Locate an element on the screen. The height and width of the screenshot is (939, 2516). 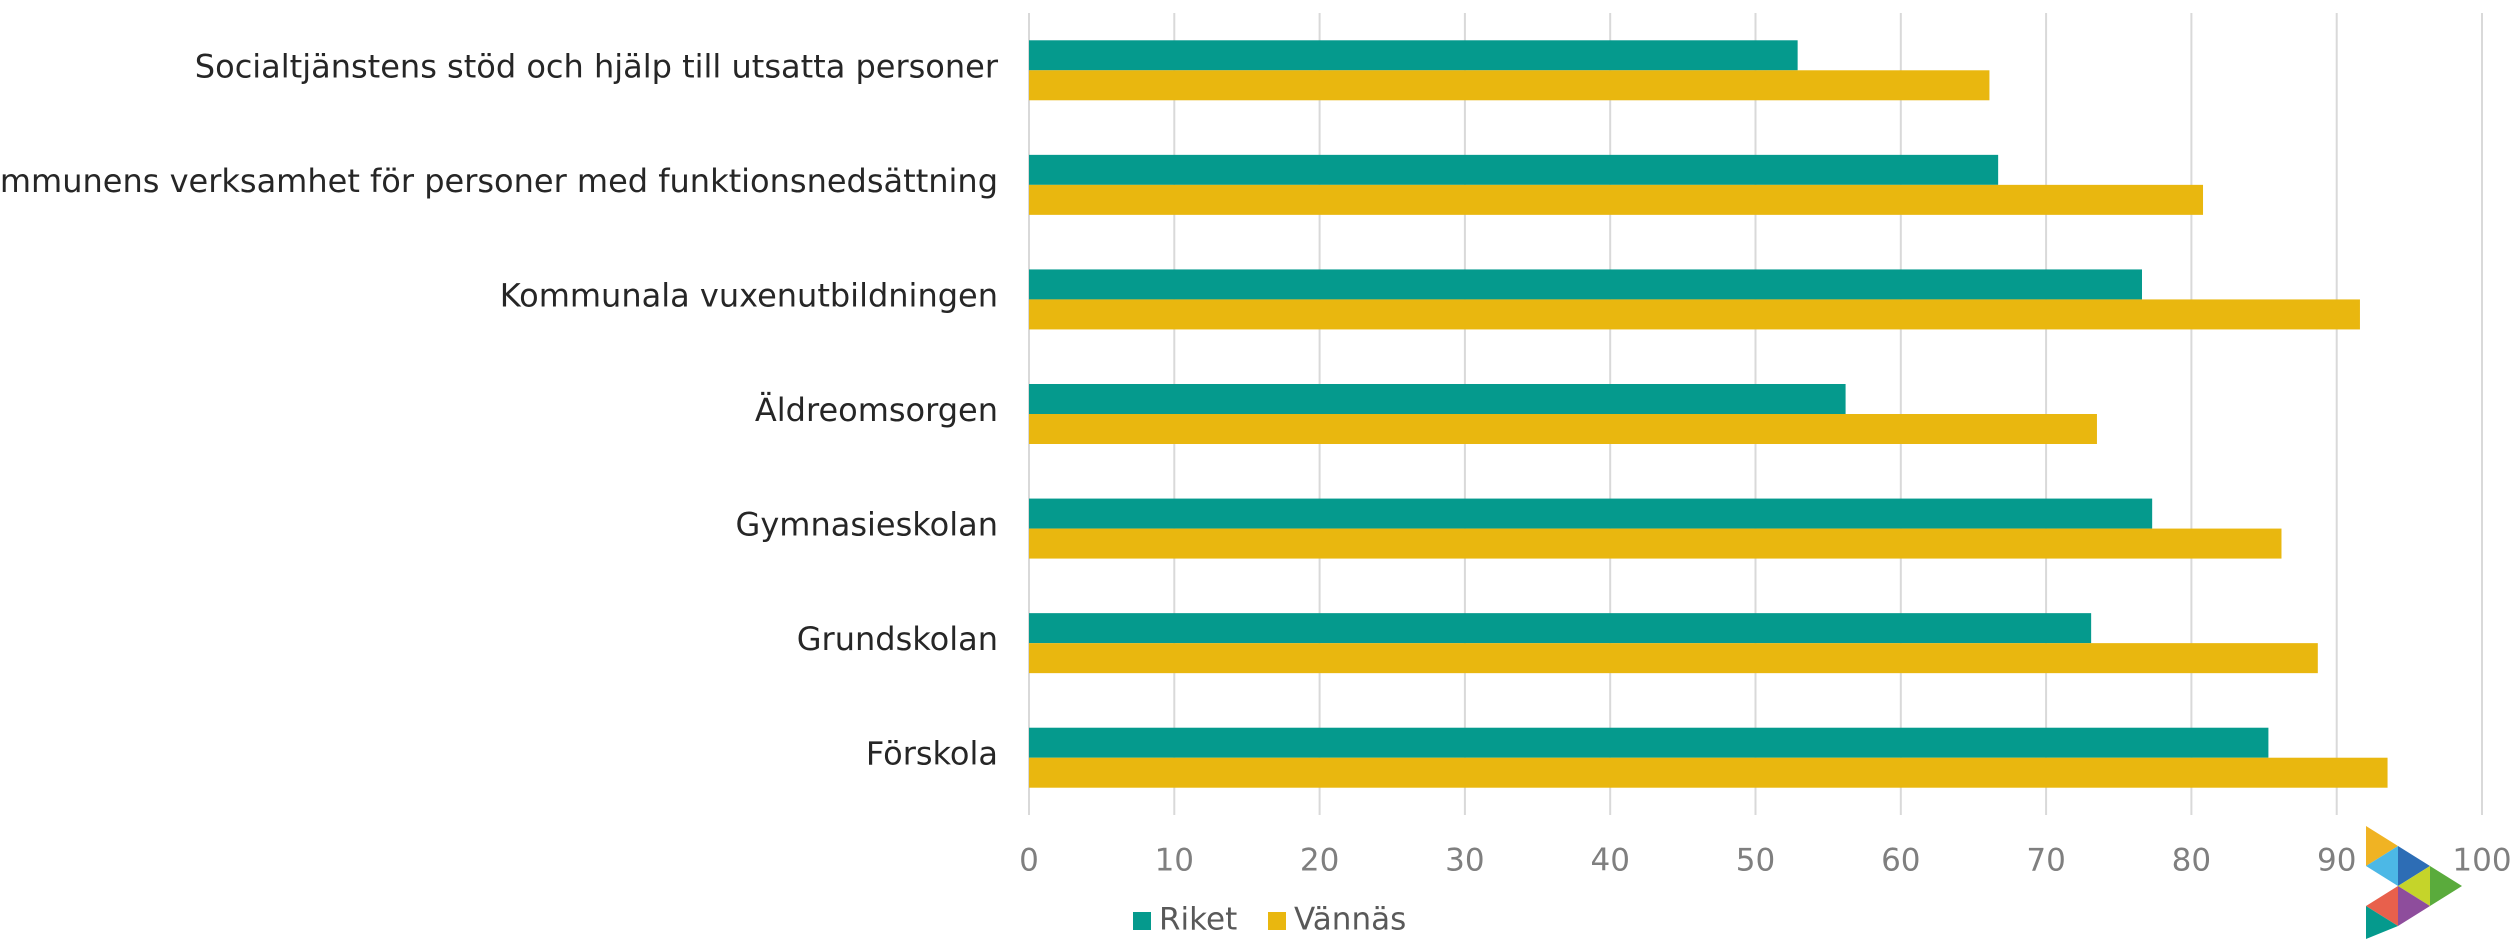
x-tick-label: 20 is located at coordinates (1319, 861).